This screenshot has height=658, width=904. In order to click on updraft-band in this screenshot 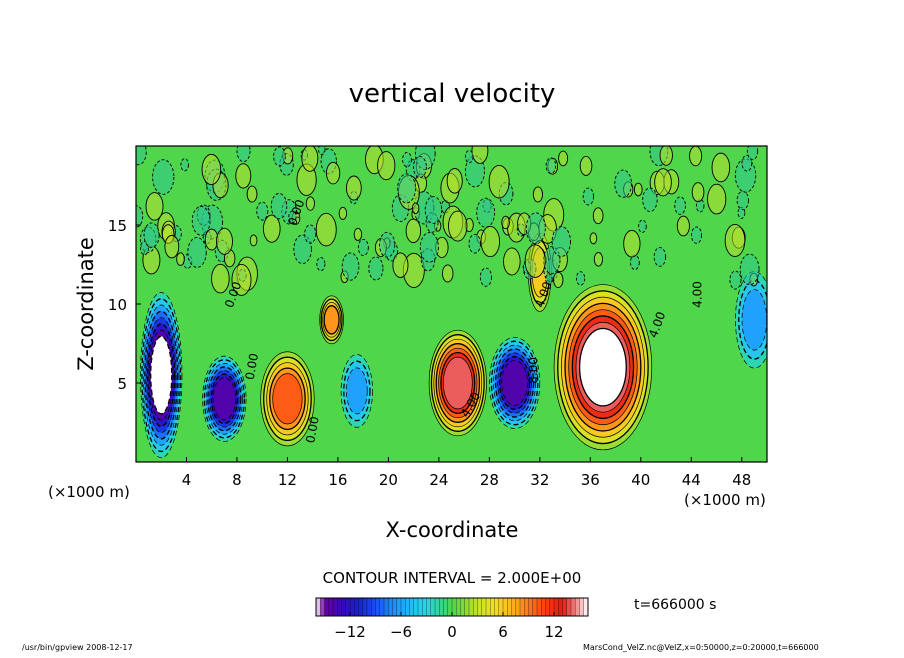, I will do `click(287, 398)`.